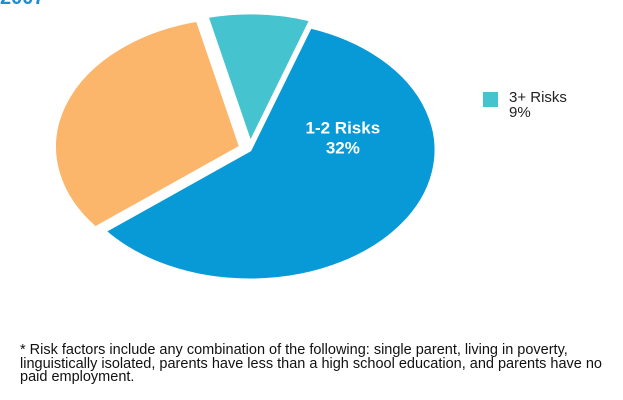 The width and height of the screenshot is (623, 400). Describe the element at coordinates (343, 127) in the screenshot. I see `slice-label: 1-2 Risks` at that location.